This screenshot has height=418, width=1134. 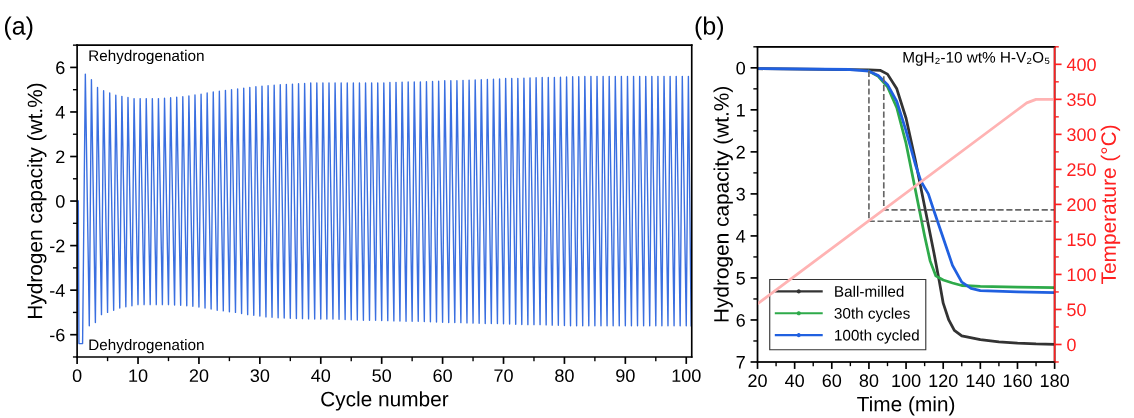 What do you see at coordinates (18, 28) in the screenshot?
I see `text: (a)` at bounding box center [18, 28].